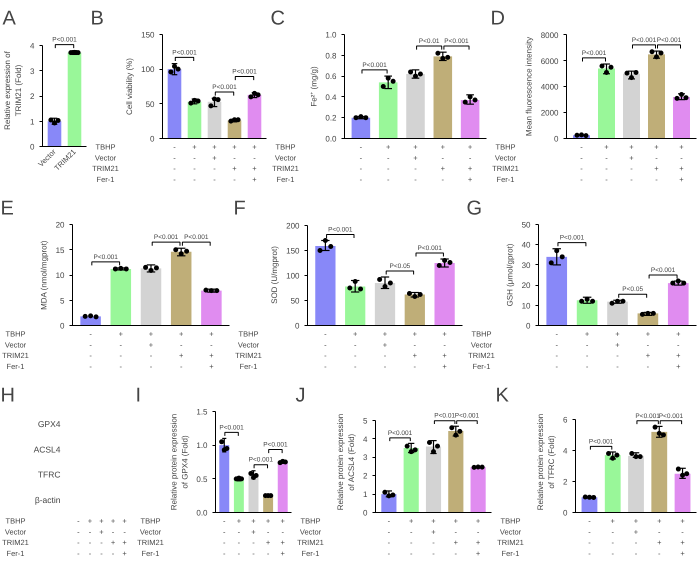  I want to click on y-tick-label: 40, so click(527, 245).